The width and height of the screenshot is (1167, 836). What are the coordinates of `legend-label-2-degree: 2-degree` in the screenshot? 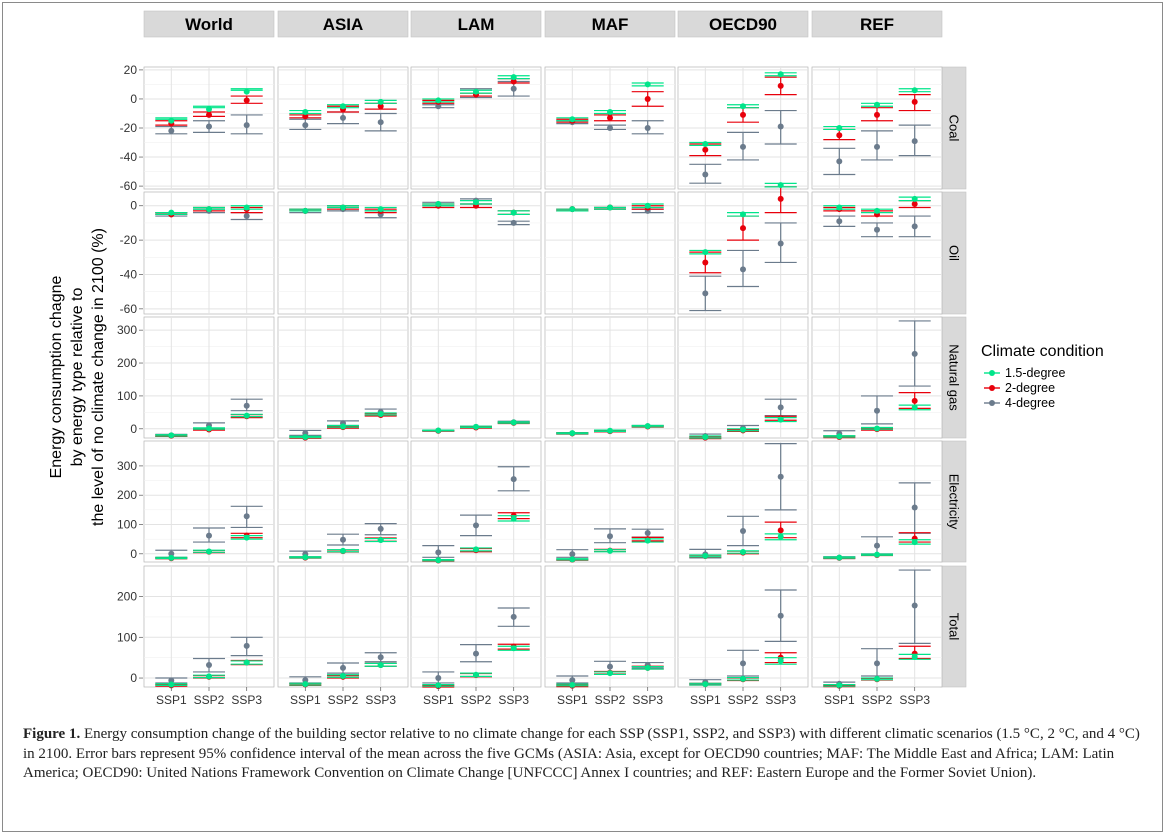 It's located at (1030, 388).